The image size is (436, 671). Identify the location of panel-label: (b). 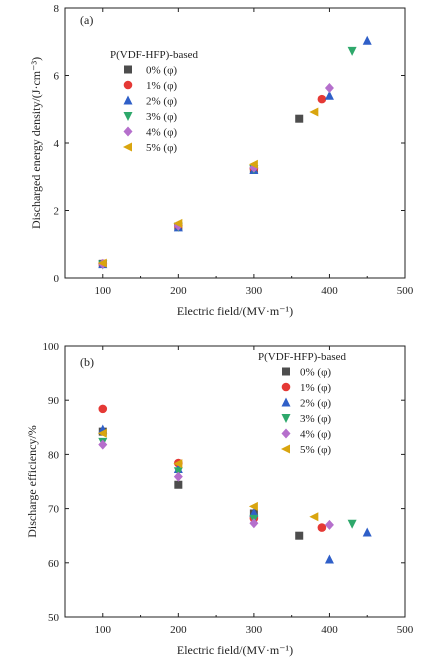
(87, 362).